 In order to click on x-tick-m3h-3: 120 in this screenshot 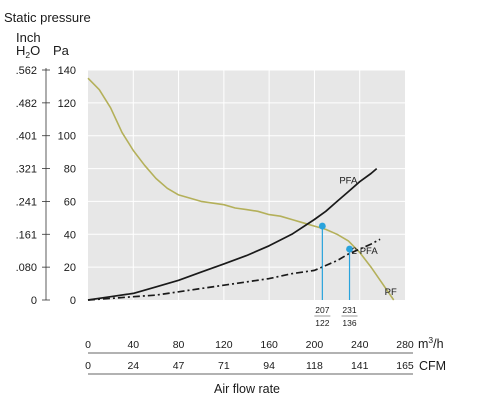, I will do `click(224, 345)`.